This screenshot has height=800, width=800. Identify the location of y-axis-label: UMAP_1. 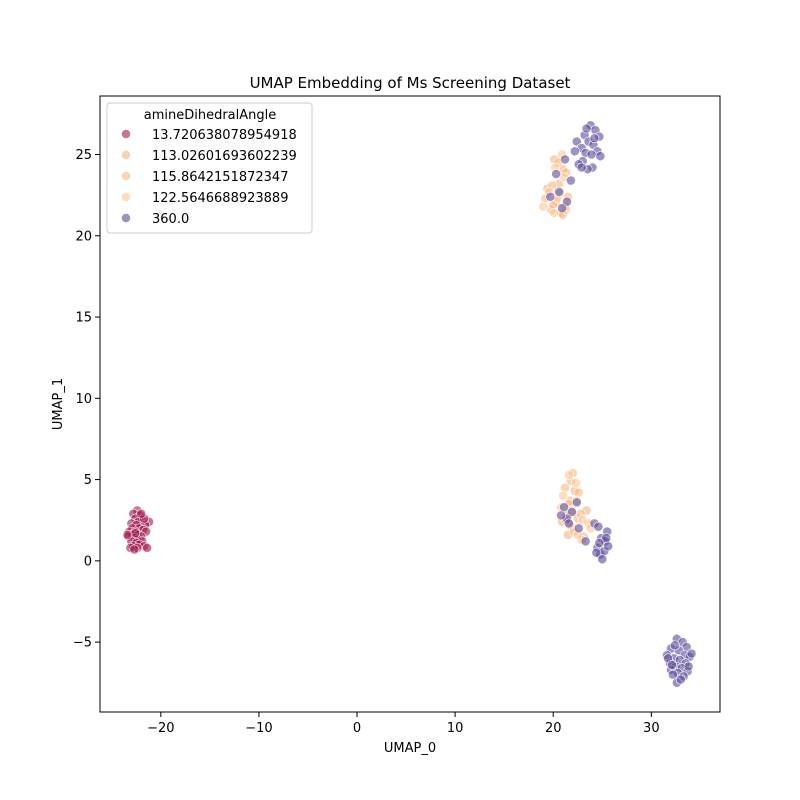
(58, 404).